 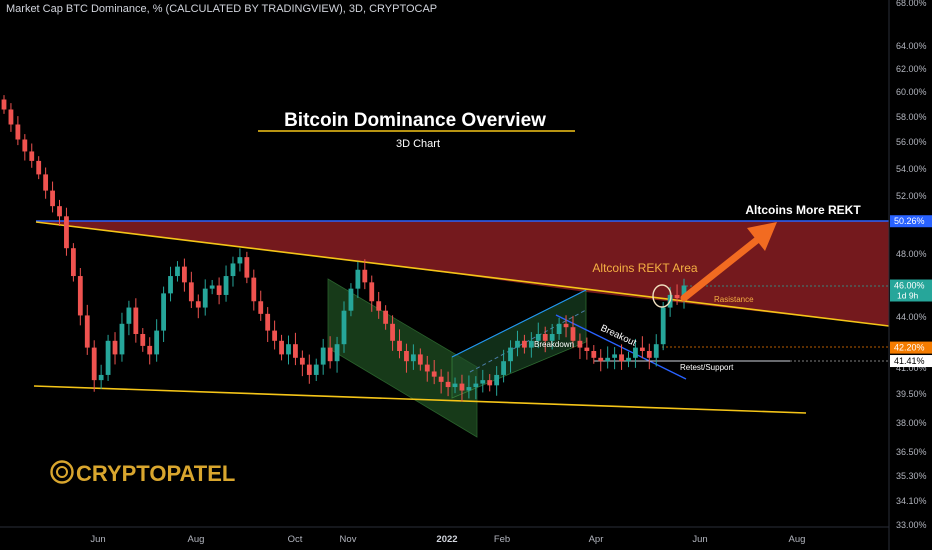 I want to click on x-tick-label: Oct, so click(x=295, y=539).